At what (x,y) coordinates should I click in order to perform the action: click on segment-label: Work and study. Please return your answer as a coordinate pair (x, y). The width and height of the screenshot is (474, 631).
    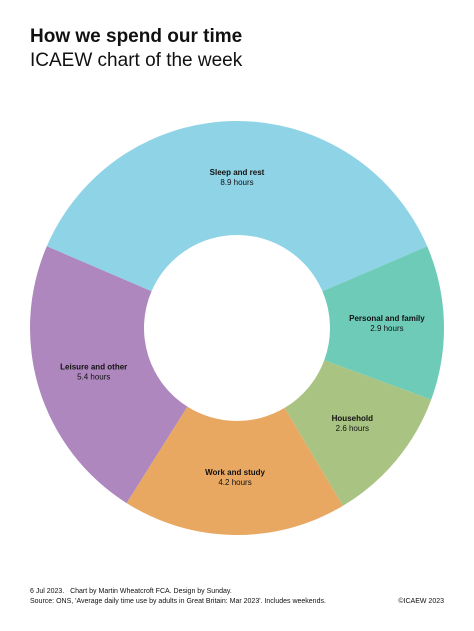
    Looking at the image, I should click on (235, 472).